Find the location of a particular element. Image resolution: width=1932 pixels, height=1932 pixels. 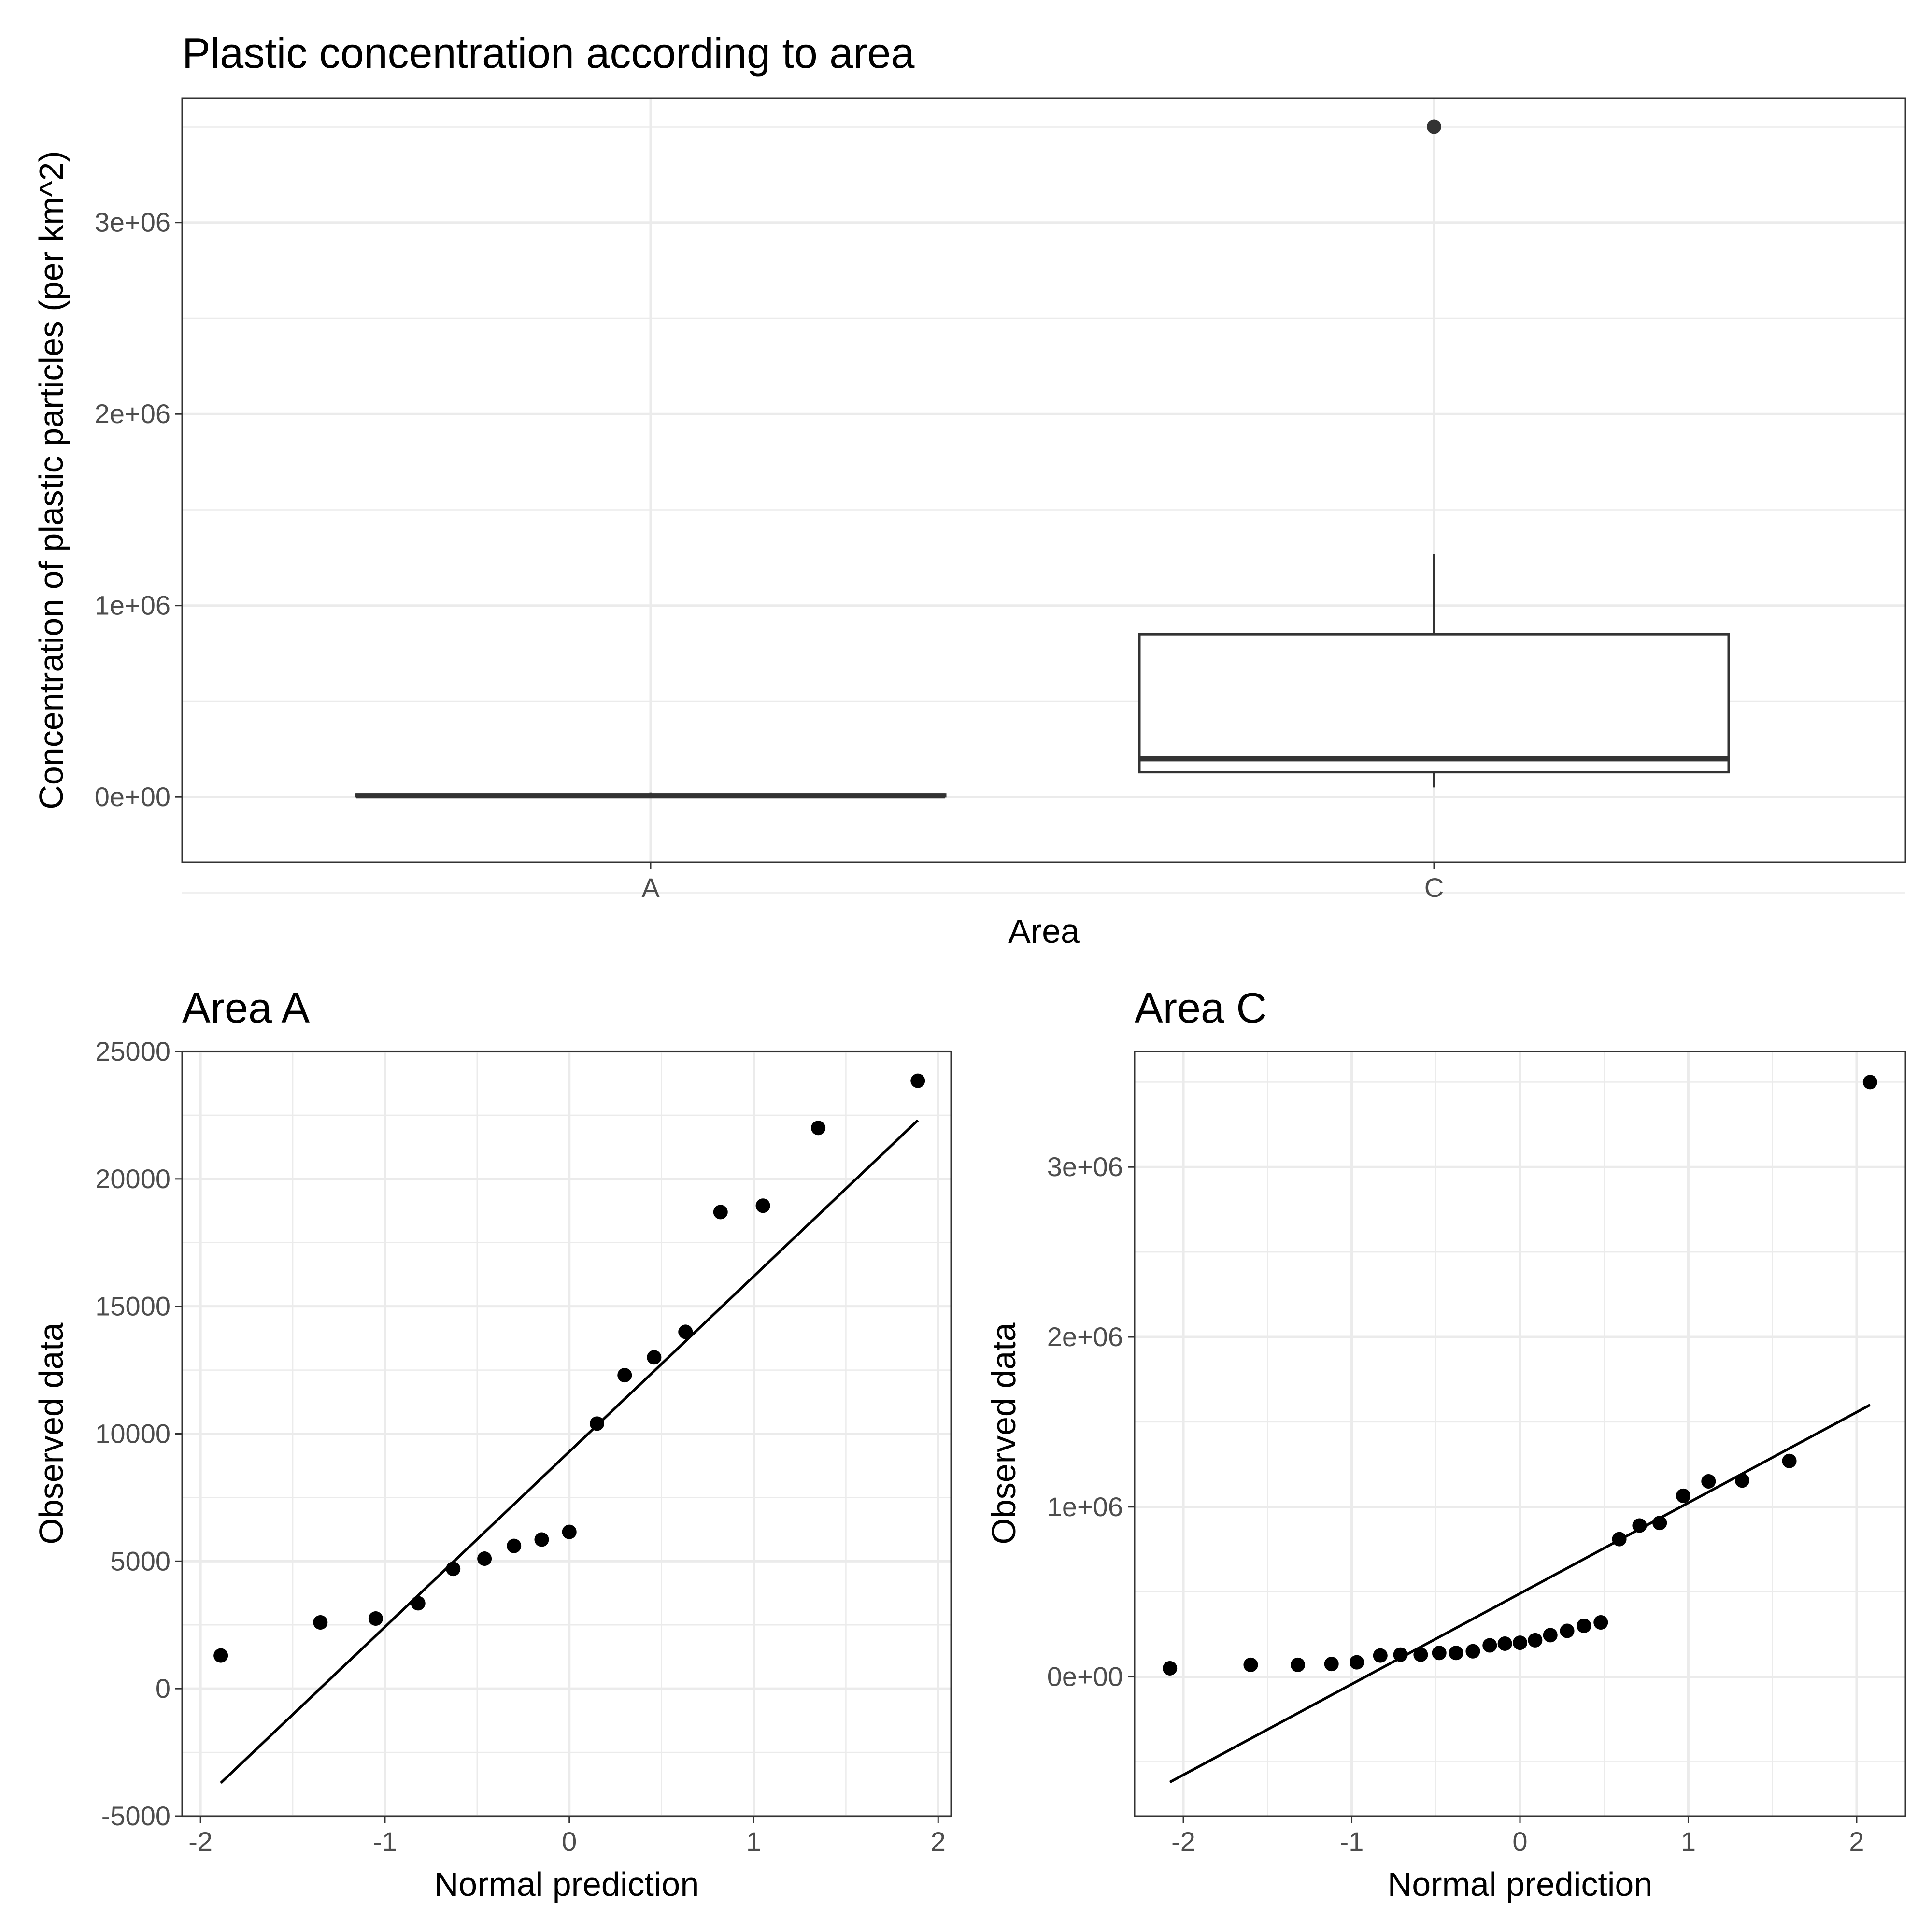

y-tick-label: 0 is located at coordinates (163, 1688).